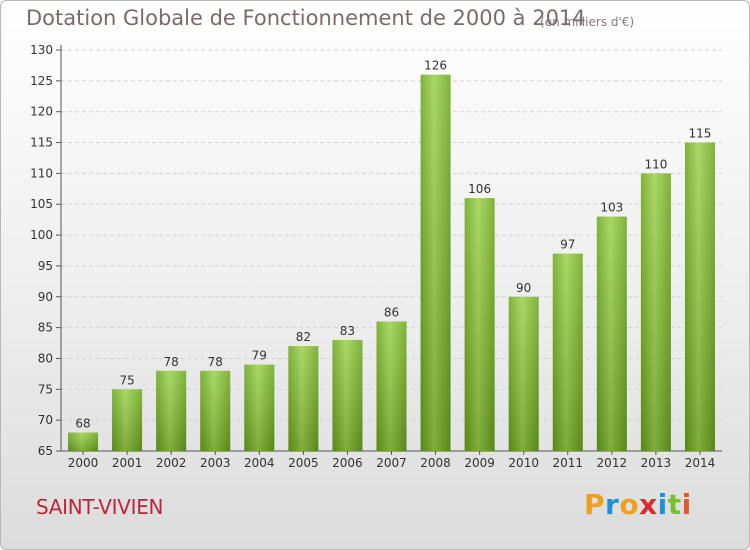  I want to click on y-tick-label: 95, so click(45, 266).